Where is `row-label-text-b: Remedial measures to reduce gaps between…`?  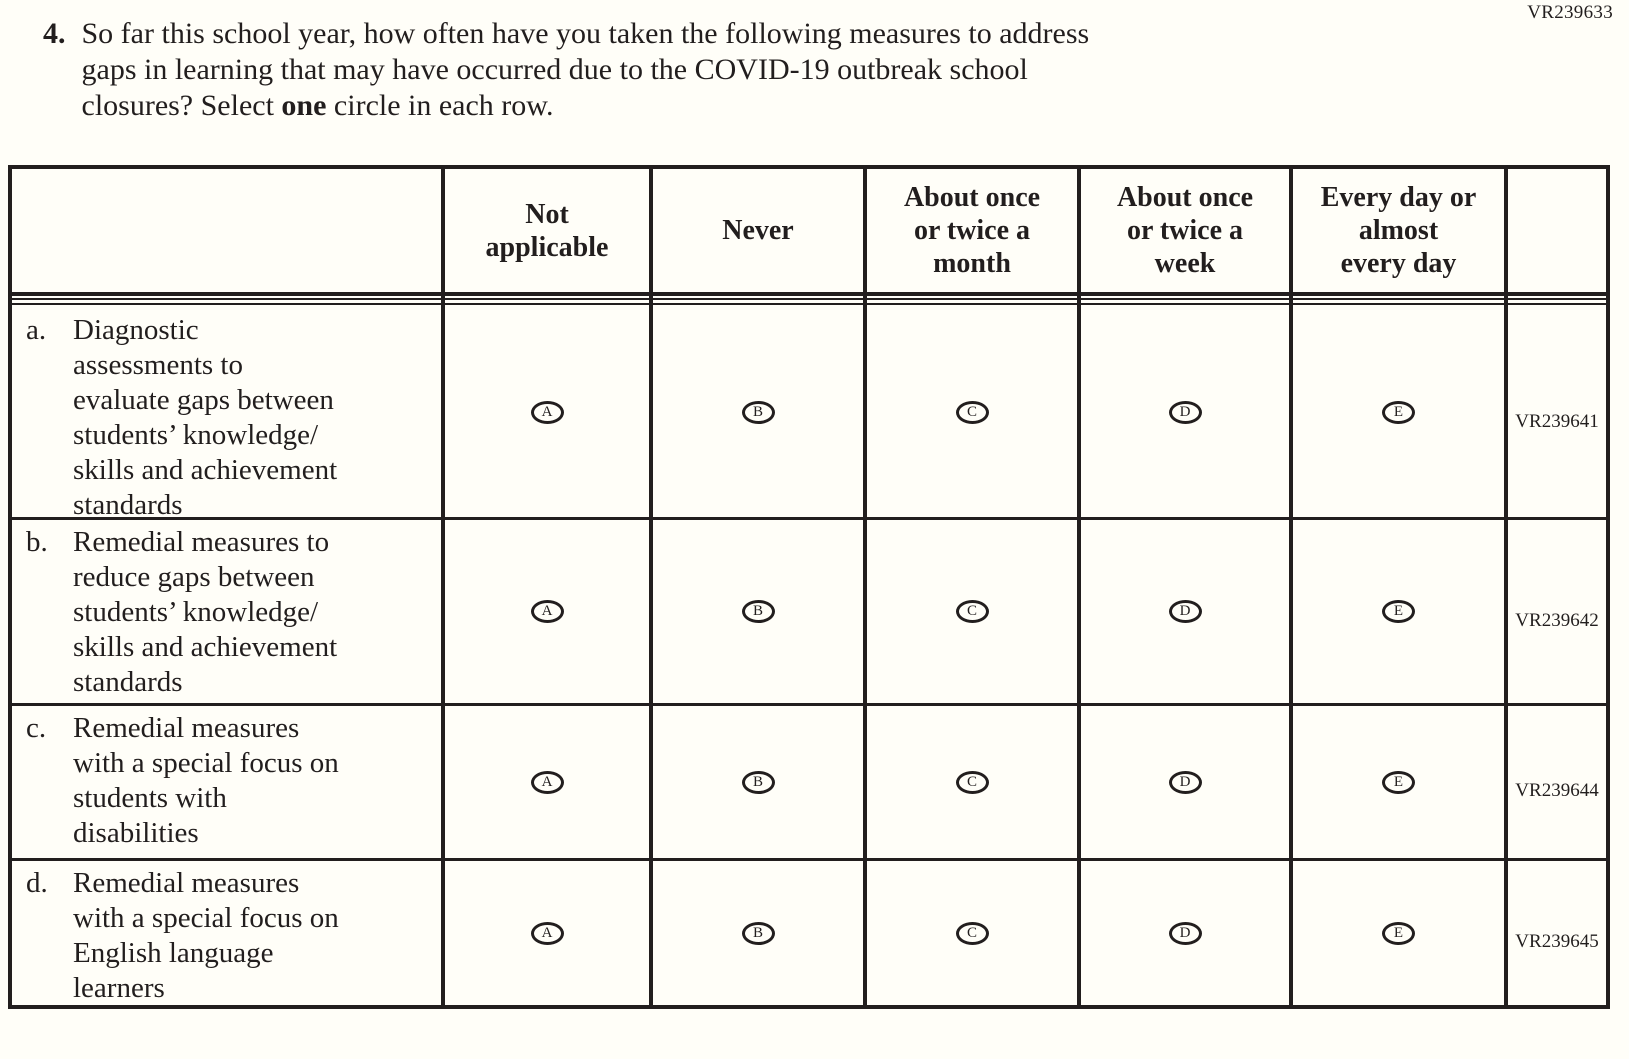
row-label-text-b: Remedial measures to reduce gaps between… is located at coordinates (205, 612).